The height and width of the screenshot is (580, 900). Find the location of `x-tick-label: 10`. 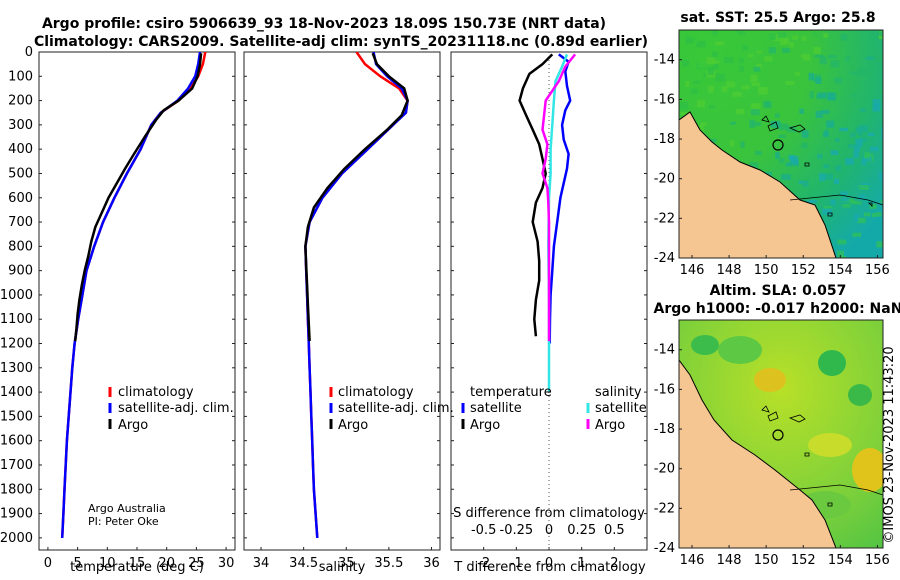

x-tick-label: 10 is located at coordinates (107, 563).